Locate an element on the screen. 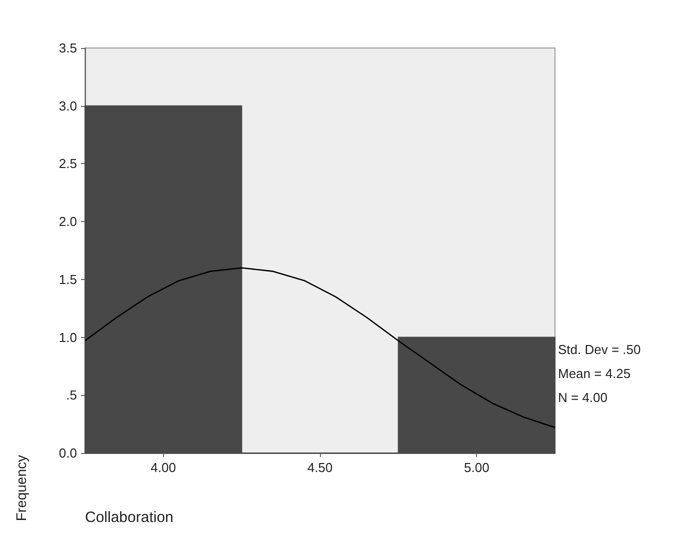  y-tick-label: 2.0 is located at coordinates (67, 222).